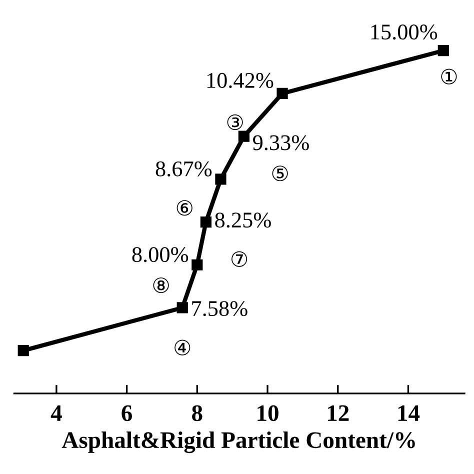 This screenshot has width=474, height=474. What do you see at coordinates (240, 80) in the screenshot?
I see `annotation: 10.42%` at bounding box center [240, 80].